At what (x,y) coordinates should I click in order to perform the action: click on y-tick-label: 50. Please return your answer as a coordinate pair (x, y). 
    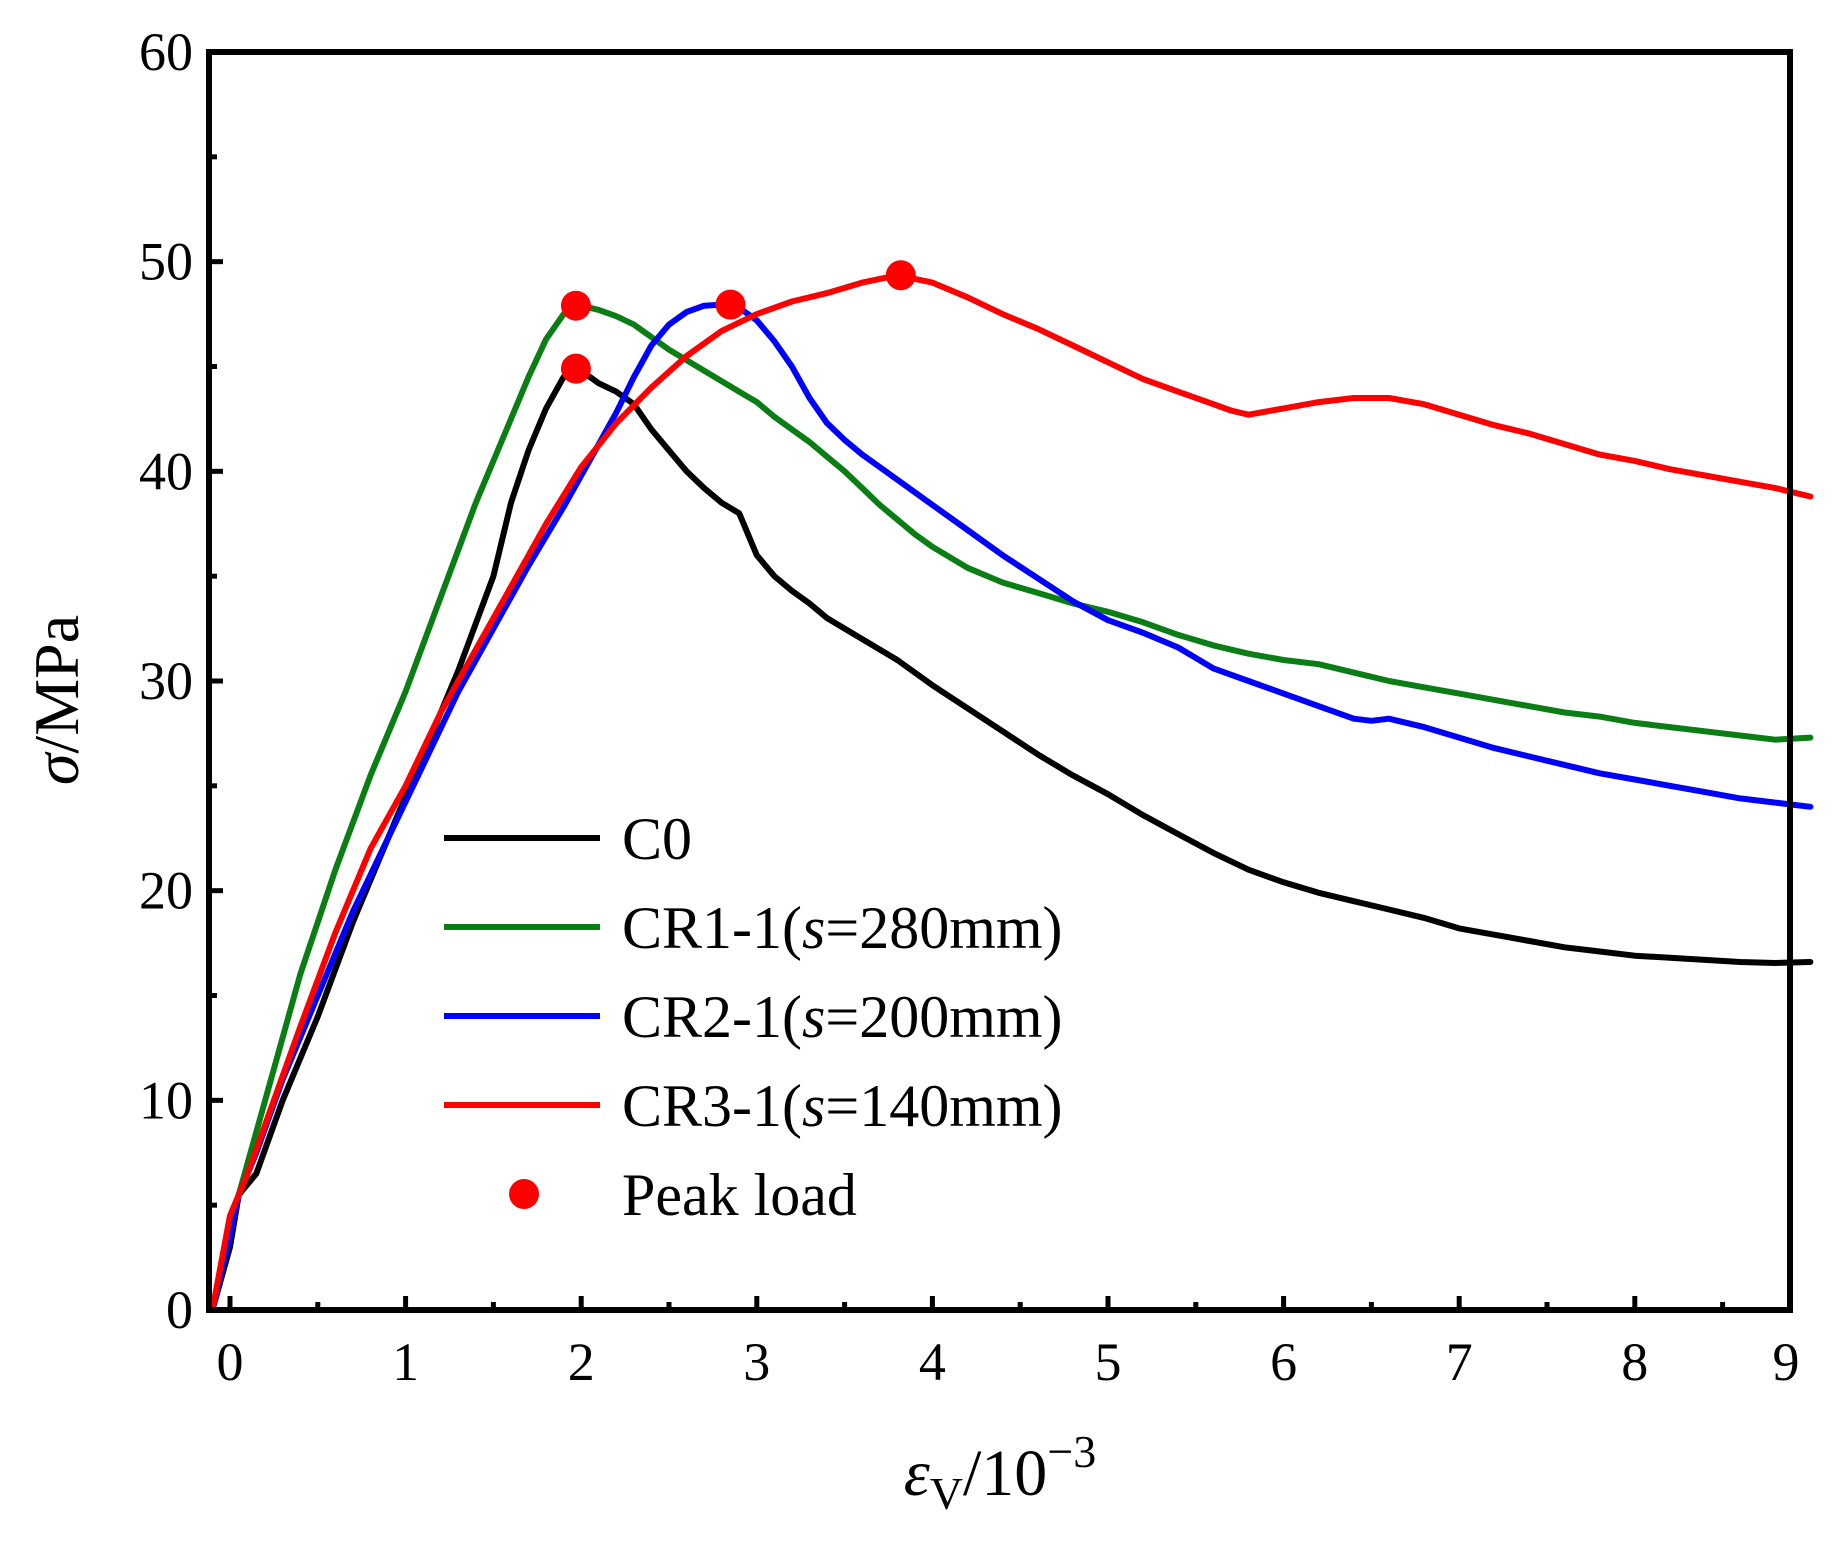
    Looking at the image, I should click on (166, 262).